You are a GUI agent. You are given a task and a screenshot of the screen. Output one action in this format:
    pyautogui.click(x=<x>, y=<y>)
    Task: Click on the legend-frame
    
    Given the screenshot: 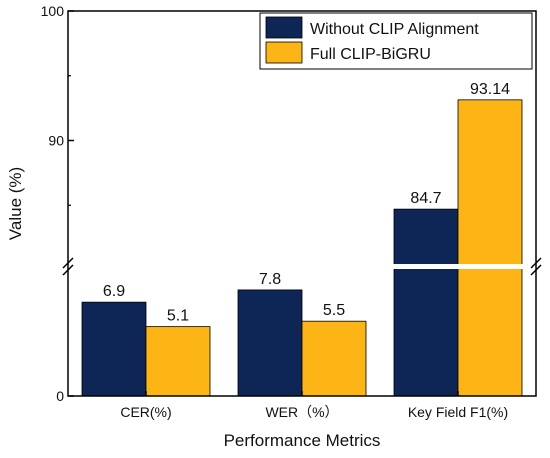 What is the action you would take?
    pyautogui.click(x=396, y=41)
    